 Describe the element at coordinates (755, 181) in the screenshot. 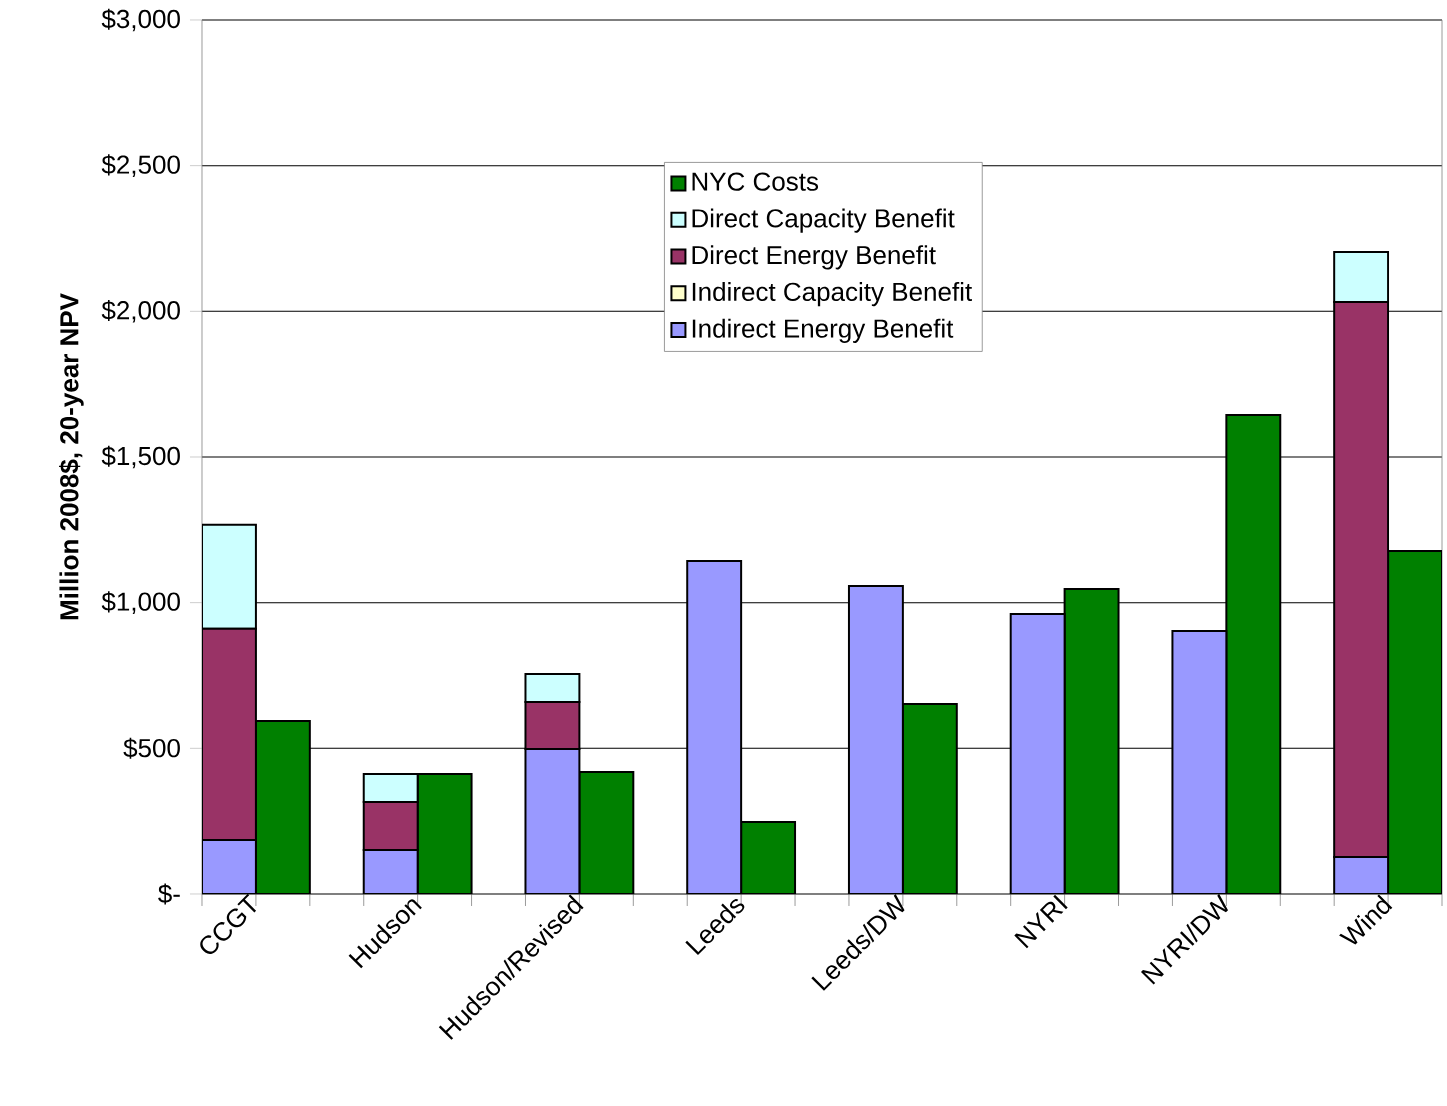

I see `legend-label: NYC Costs` at that location.